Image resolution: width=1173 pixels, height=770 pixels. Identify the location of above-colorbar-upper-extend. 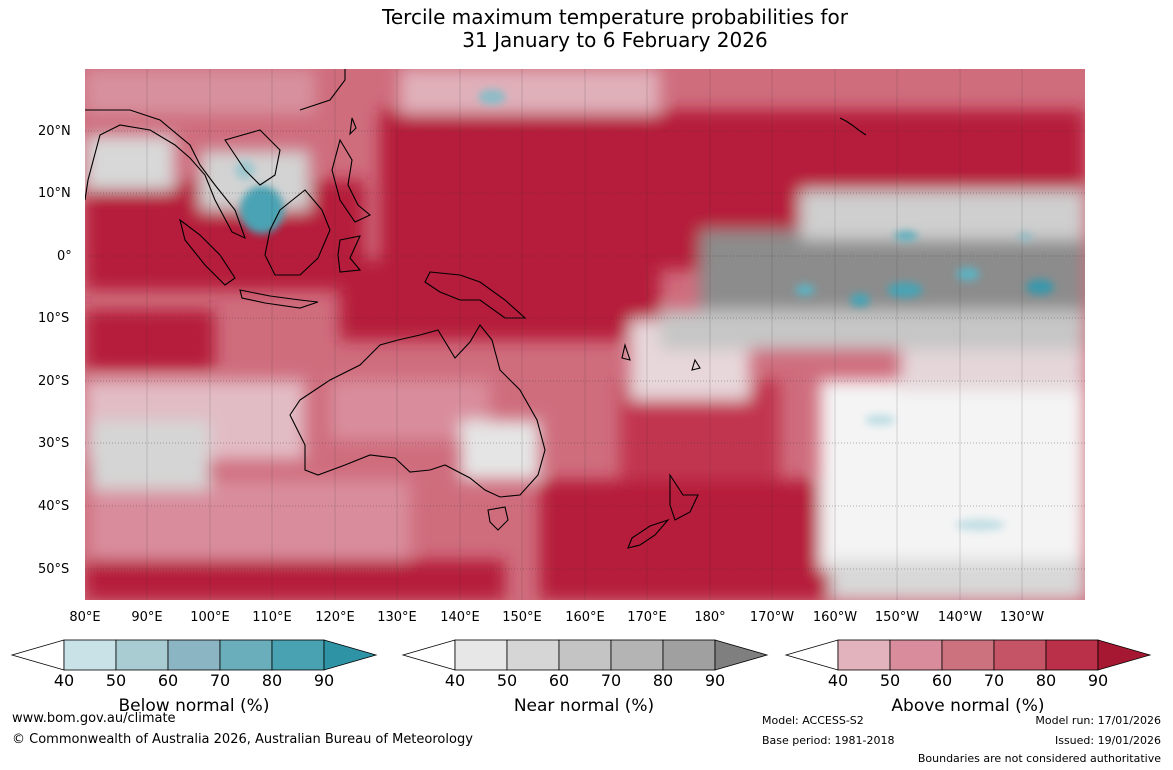
(1124, 655).